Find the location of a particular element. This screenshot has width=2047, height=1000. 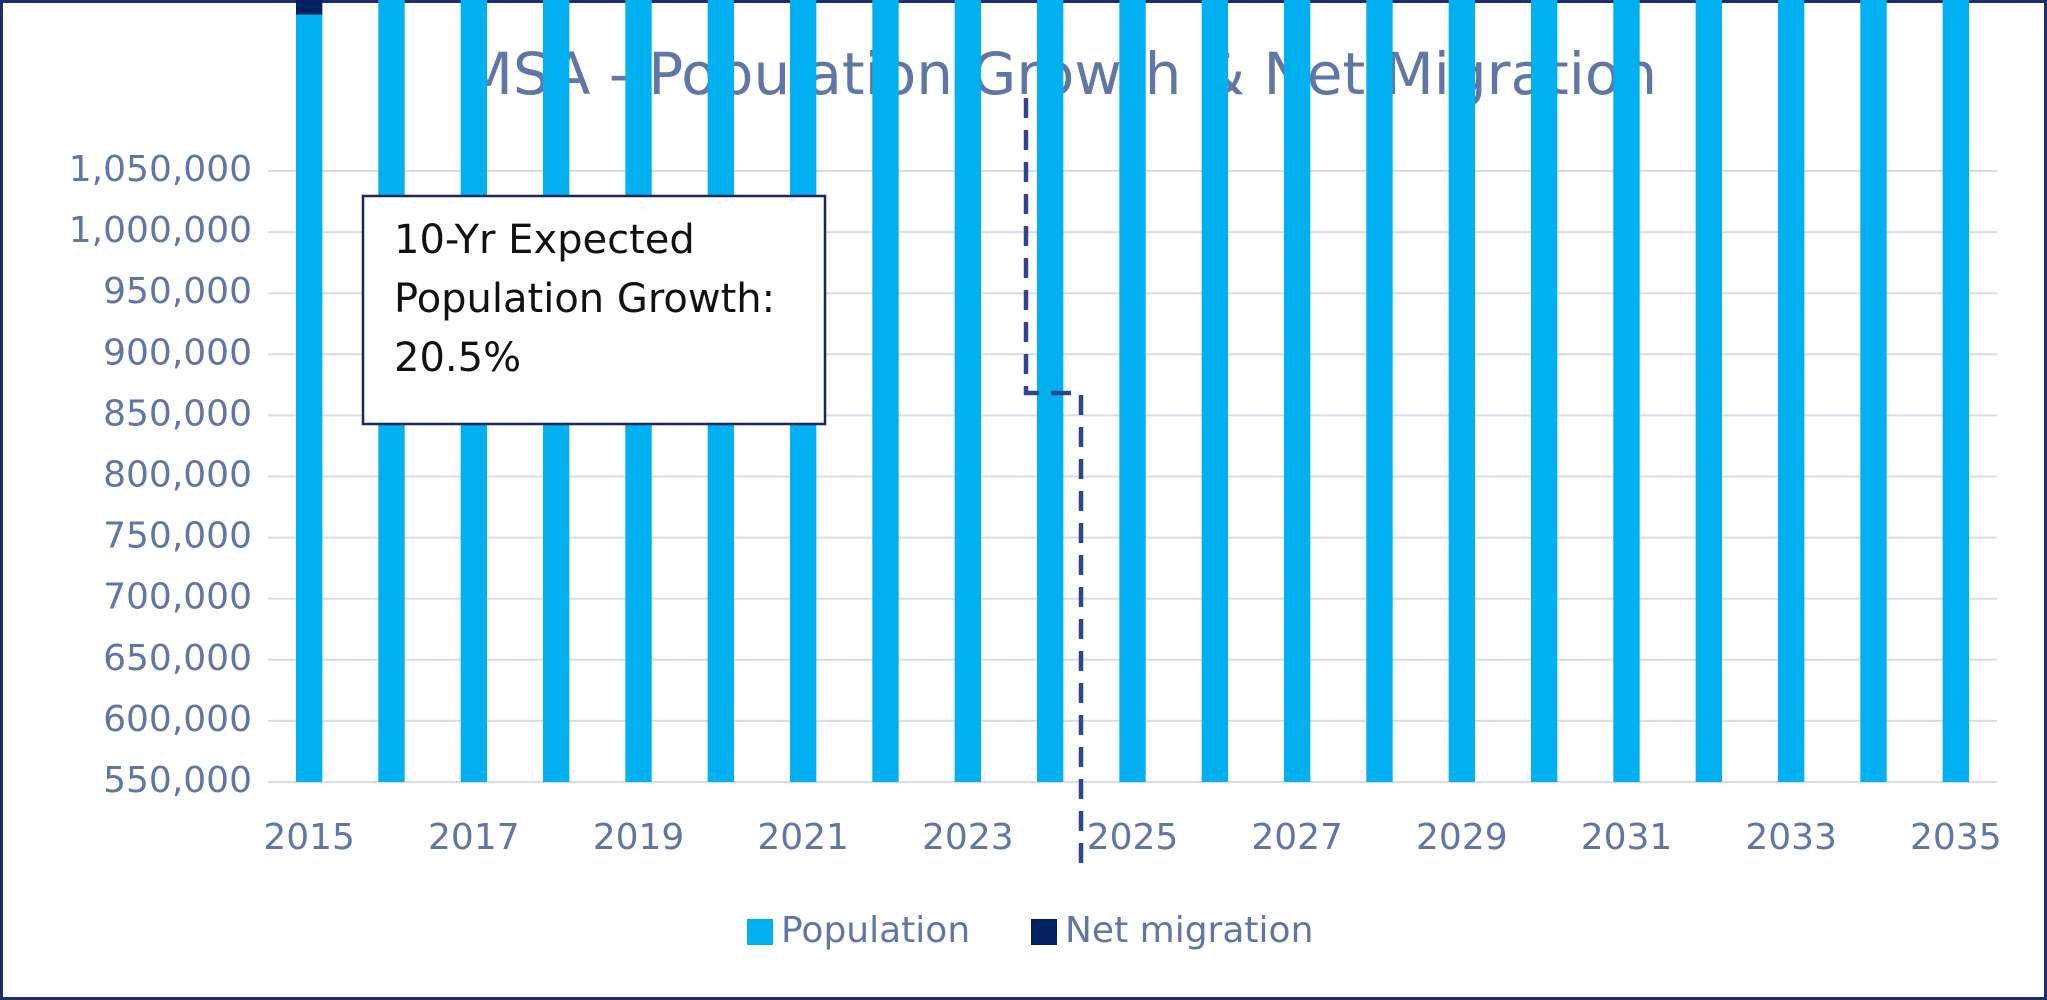

y-tick-label: 1,000,000 is located at coordinates (160, 230).